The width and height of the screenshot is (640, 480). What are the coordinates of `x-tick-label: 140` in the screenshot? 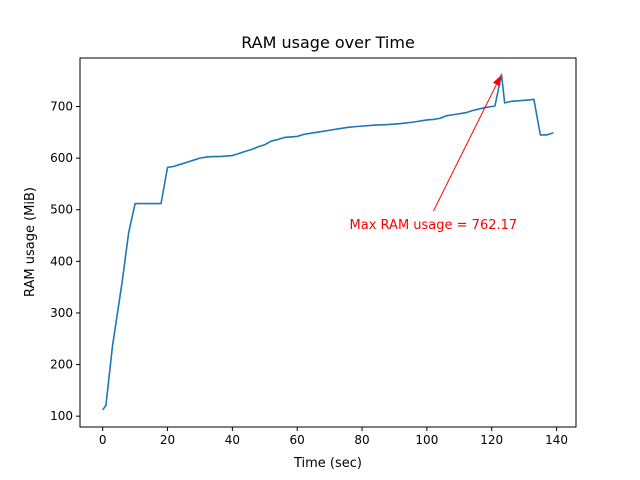 It's located at (556, 440).